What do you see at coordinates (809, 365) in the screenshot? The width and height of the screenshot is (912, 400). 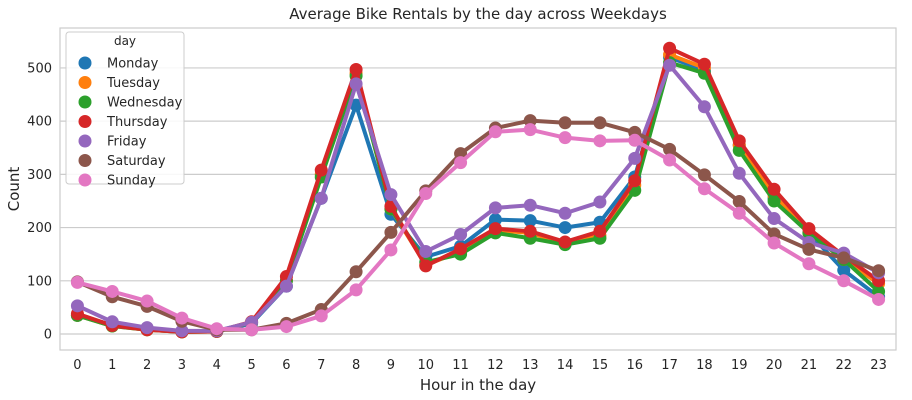 I see `x-tick-label: 21` at bounding box center [809, 365].